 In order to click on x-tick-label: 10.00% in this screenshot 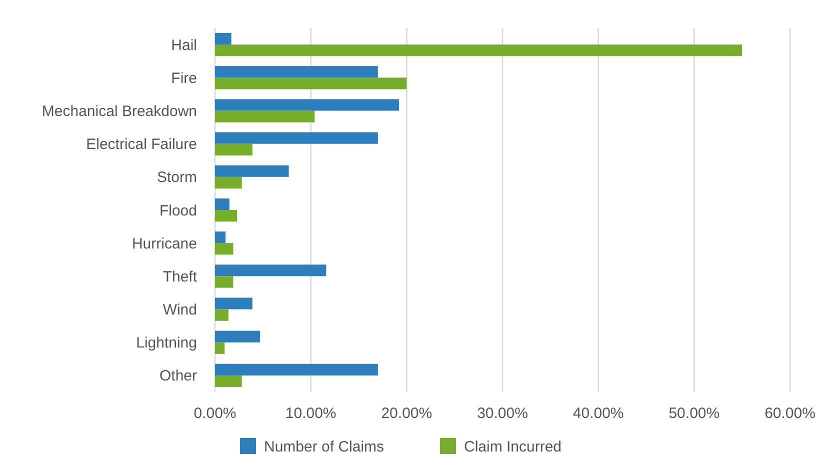, I will do `click(310, 413)`.